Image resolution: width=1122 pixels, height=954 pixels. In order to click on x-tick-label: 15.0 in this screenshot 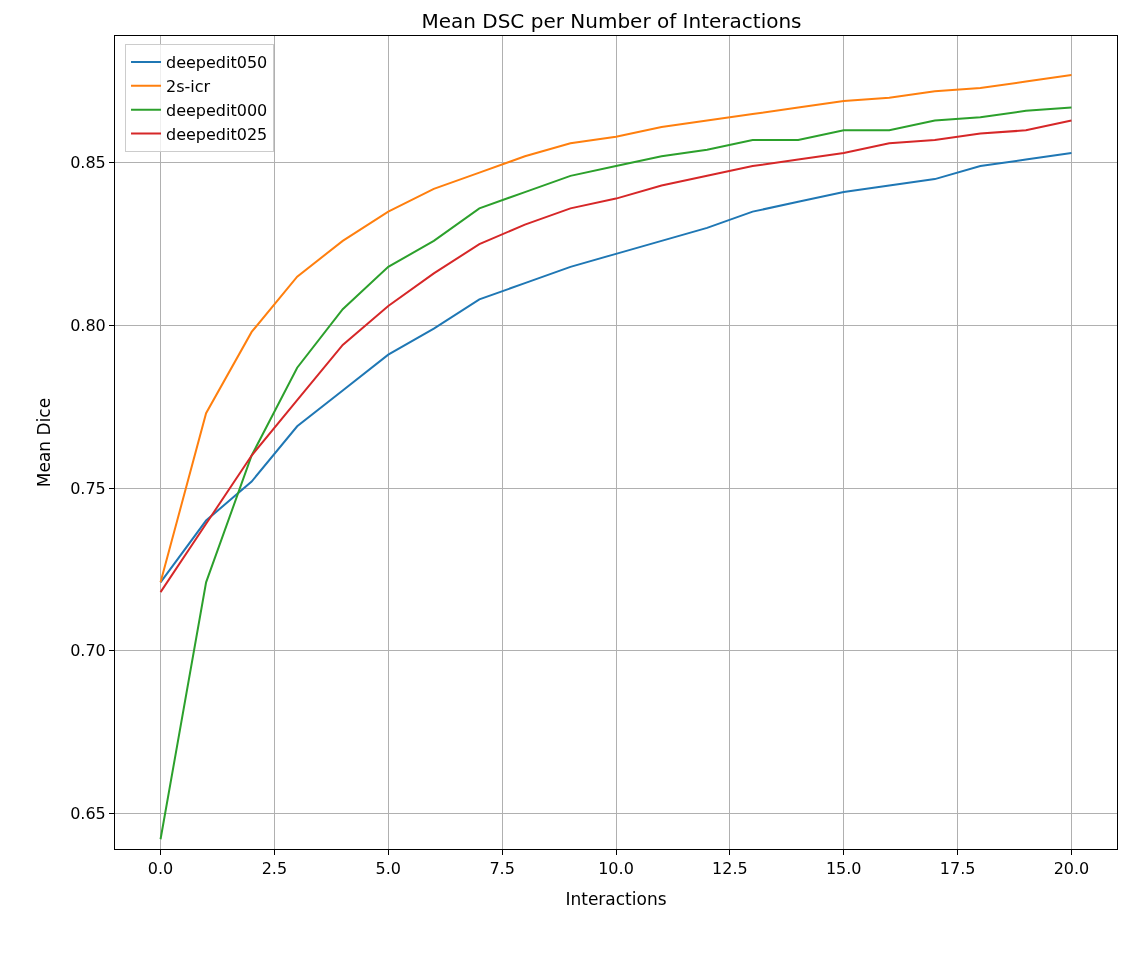, I will do `click(843, 869)`.